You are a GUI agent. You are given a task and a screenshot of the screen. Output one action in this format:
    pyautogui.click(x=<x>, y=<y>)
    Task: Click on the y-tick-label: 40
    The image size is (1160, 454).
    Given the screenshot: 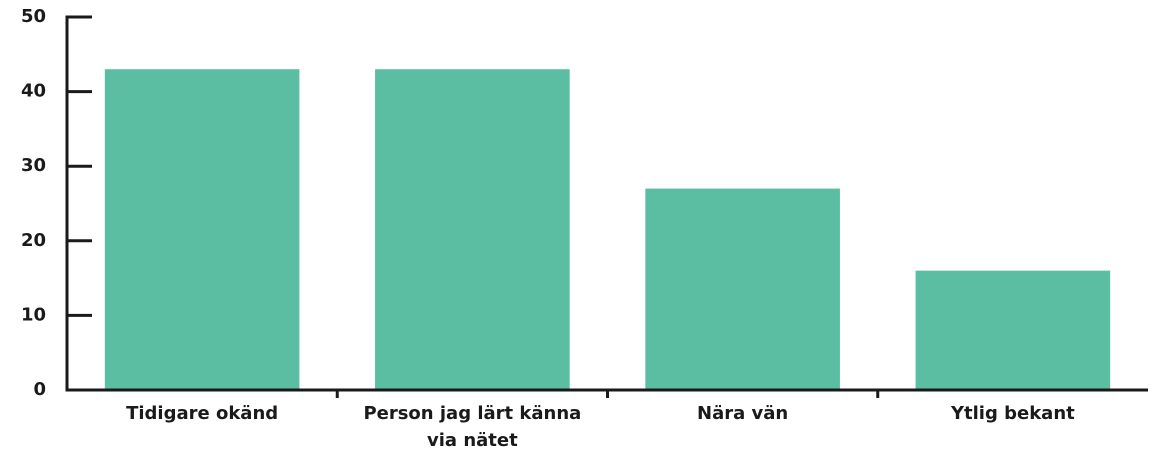 What is the action you would take?
    pyautogui.click(x=33, y=91)
    